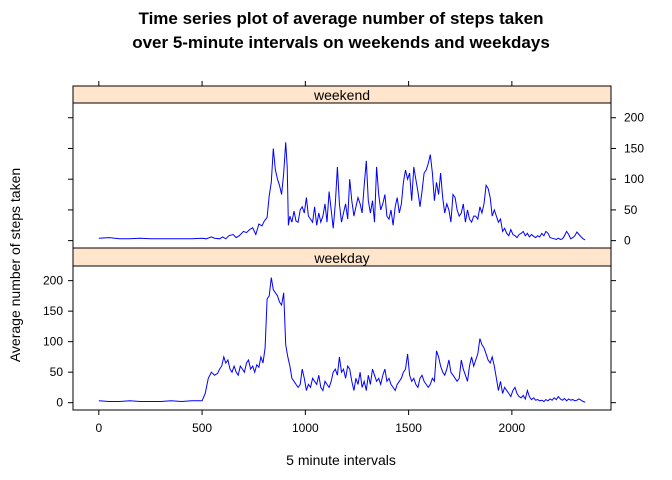  Describe the element at coordinates (342, 191) in the screenshot. I see `series-line-weekend` at that location.